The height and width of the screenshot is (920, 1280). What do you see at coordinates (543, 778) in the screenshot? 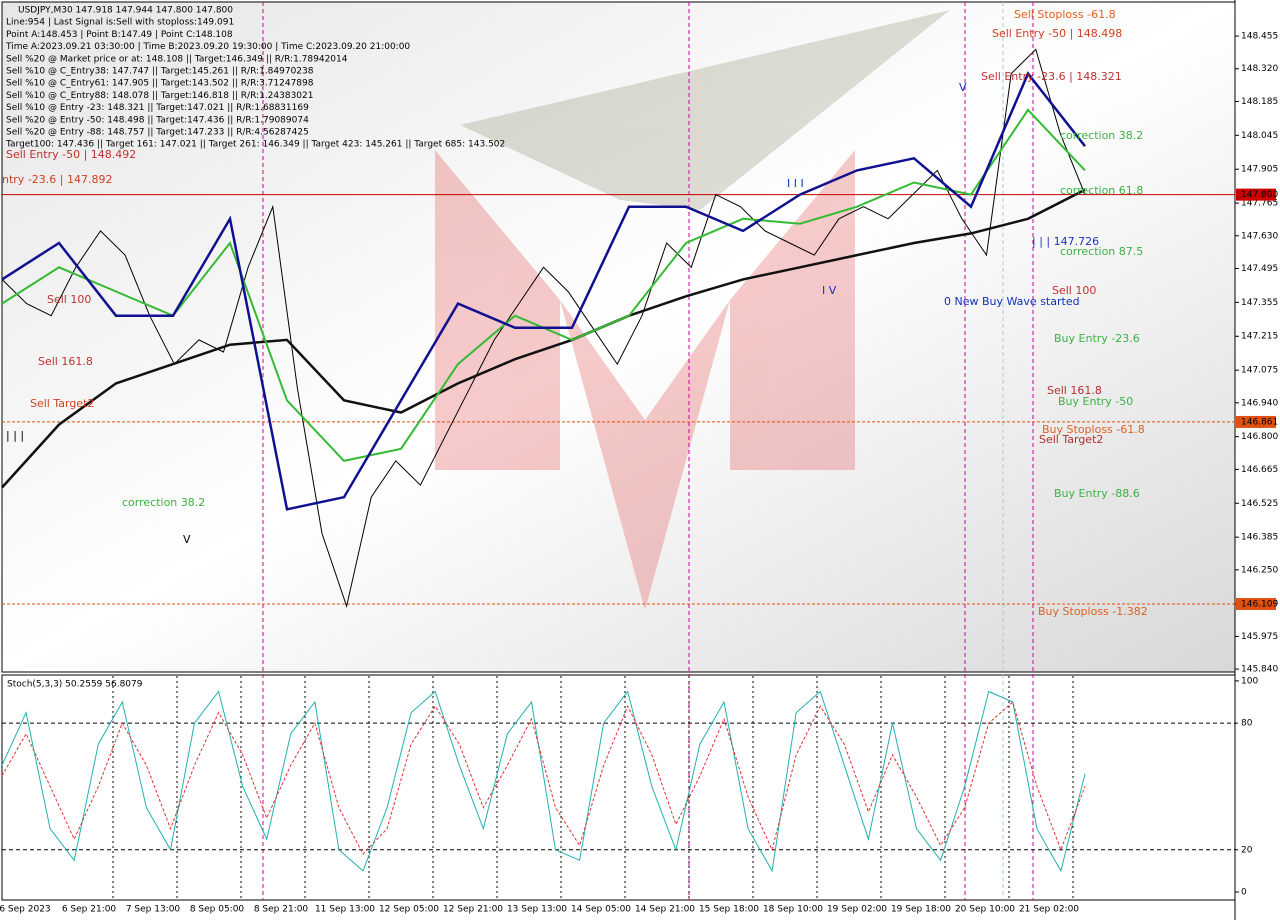
I see `stoch-line` at bounding box center [543, 778].